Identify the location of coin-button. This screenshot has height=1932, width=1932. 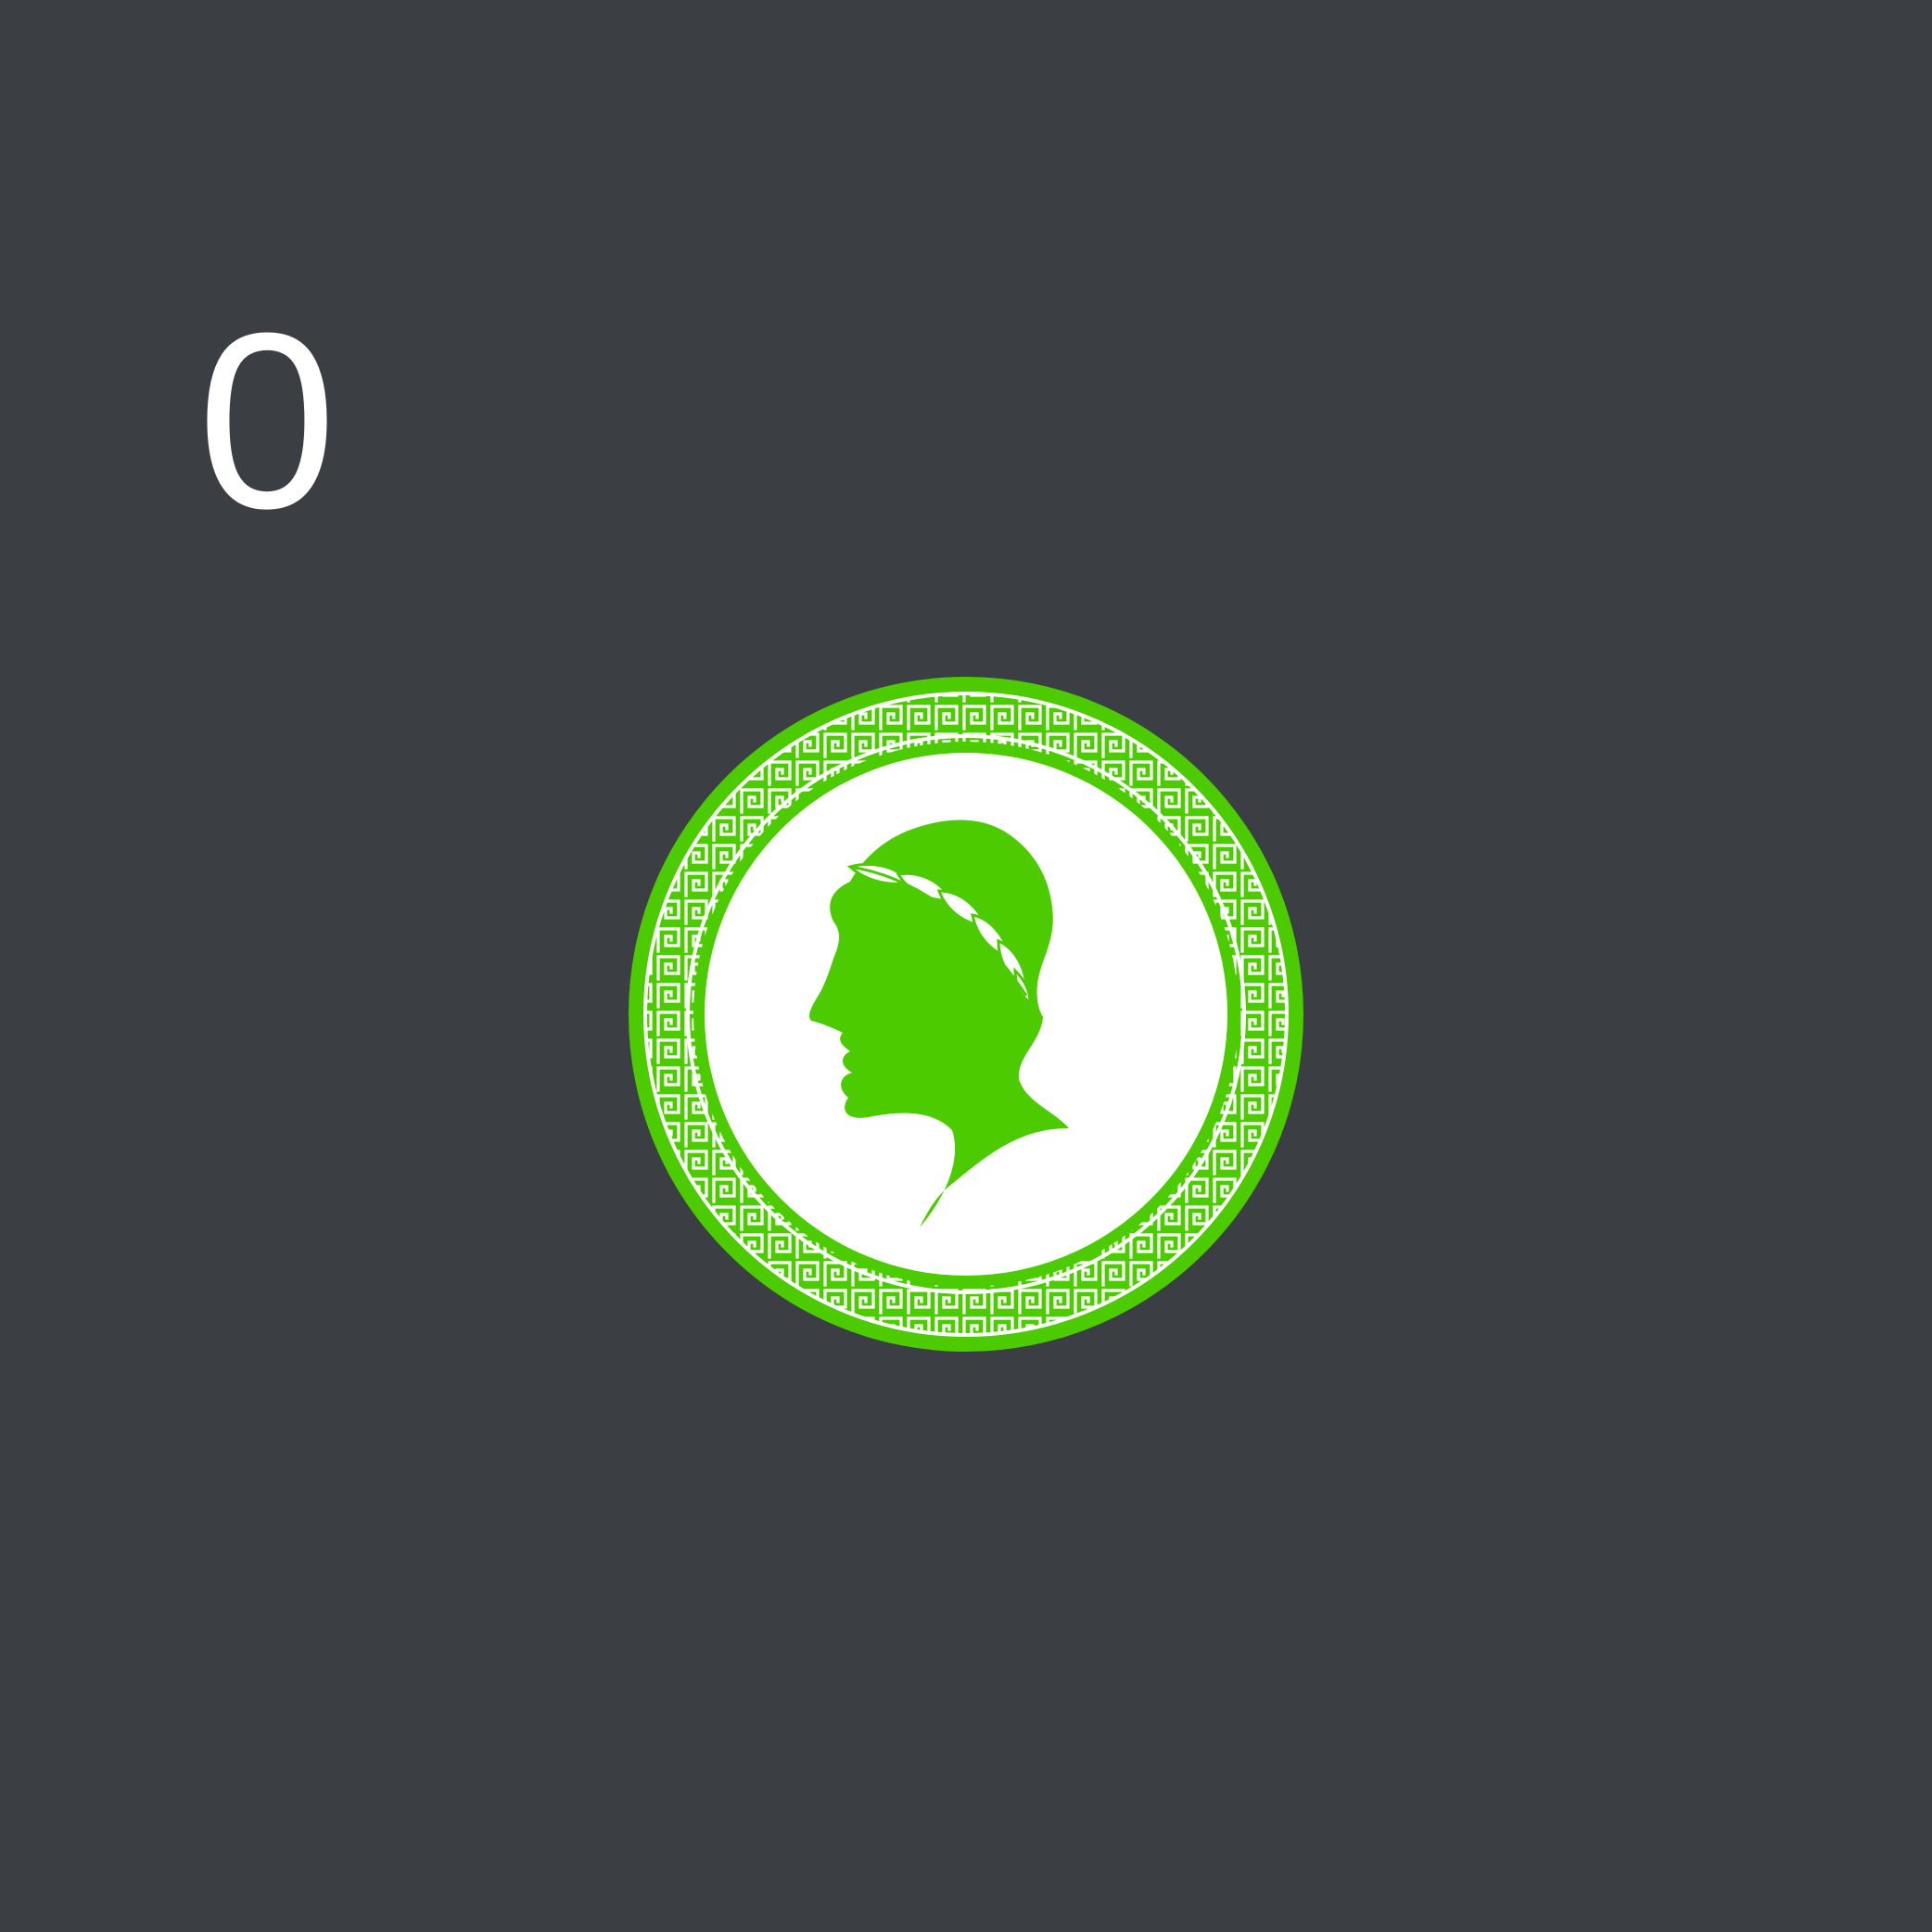
(966, 1014).